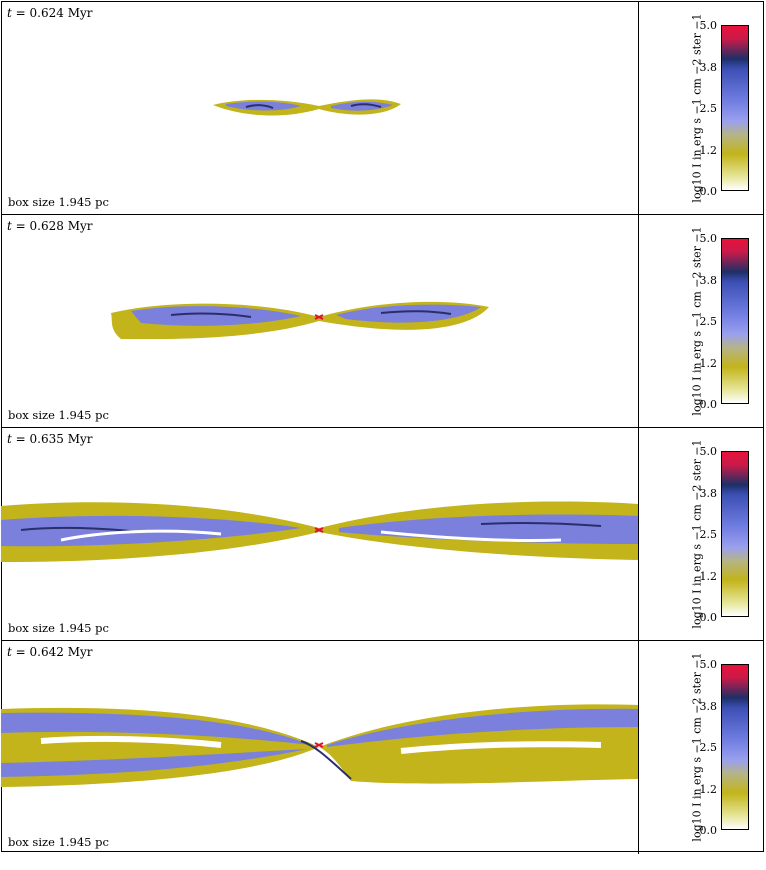  I want to click on box-size-label-2: box size 1.945 pc, so click(58, 415).